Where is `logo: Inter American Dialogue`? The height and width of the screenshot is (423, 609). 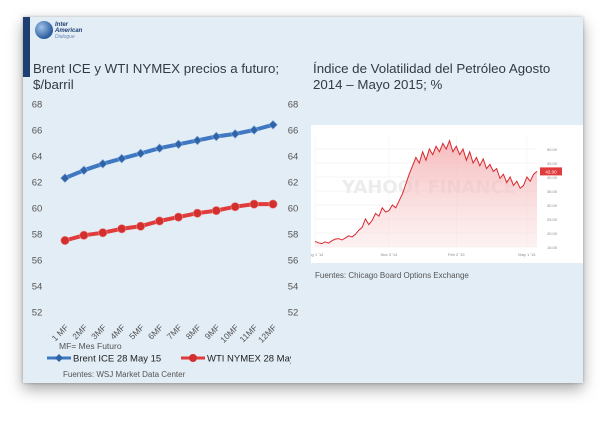 logo: Inter American Dialogue is located at coordinates (65, 32).